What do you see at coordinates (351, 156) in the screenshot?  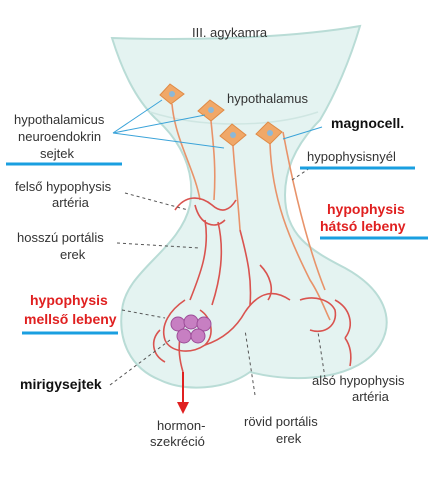 I see `pituitary-stalk-label: hypophysisnyél` at bounding box center [351, 156].